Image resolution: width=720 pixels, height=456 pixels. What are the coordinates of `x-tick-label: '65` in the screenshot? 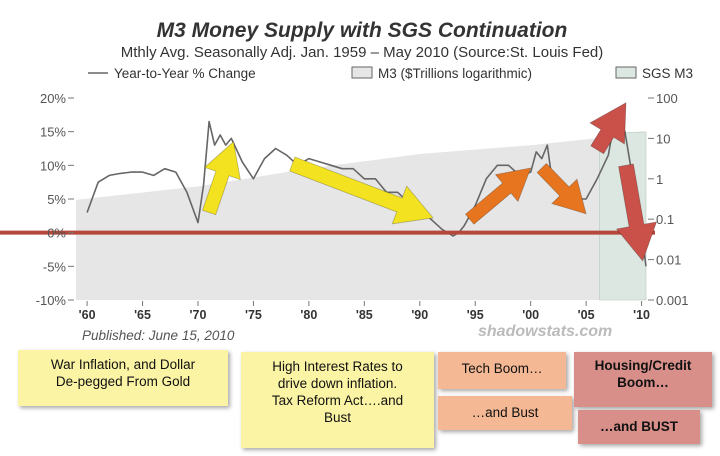 It's located at (142, 315).